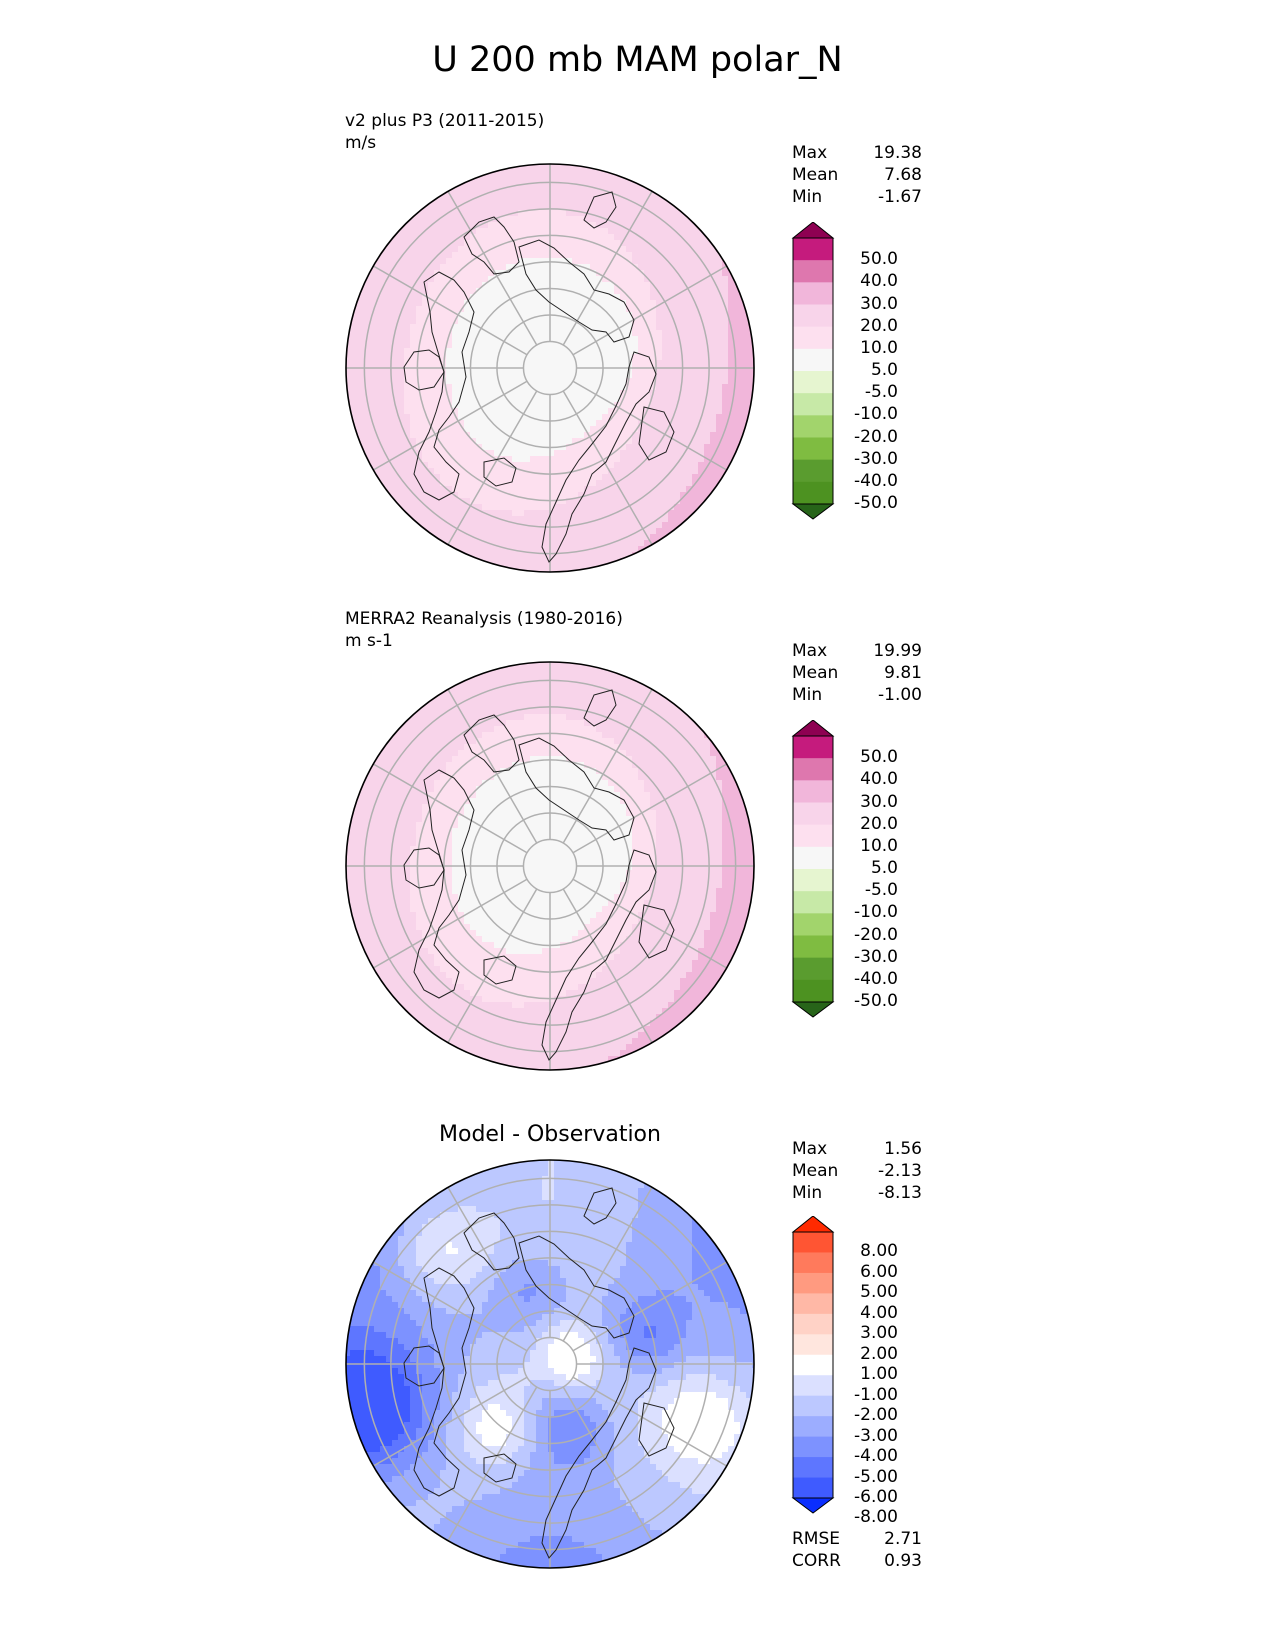  Describe the element at coordinates (550, 368) in the screenshot. I see `map-boundary` at that location.